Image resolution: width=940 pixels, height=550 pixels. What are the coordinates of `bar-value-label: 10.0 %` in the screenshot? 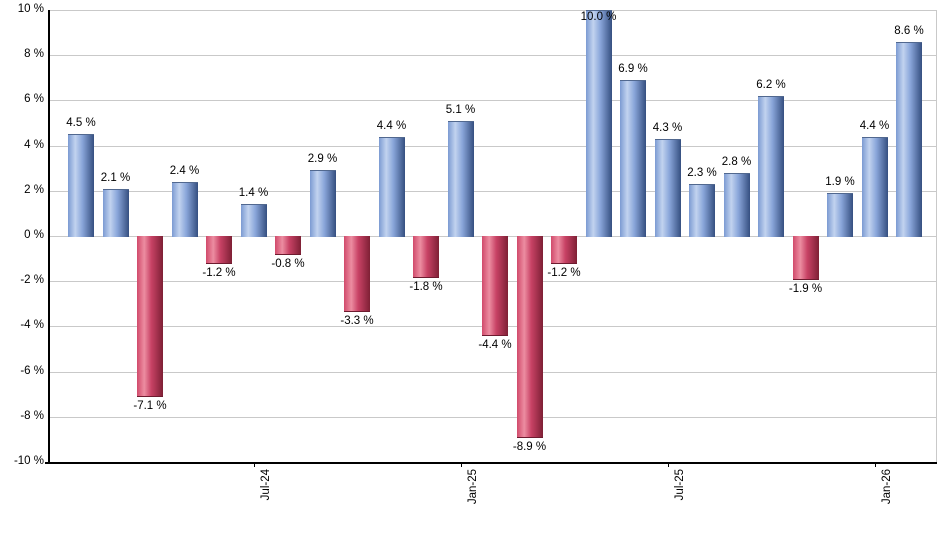 It's located at (598, 17).